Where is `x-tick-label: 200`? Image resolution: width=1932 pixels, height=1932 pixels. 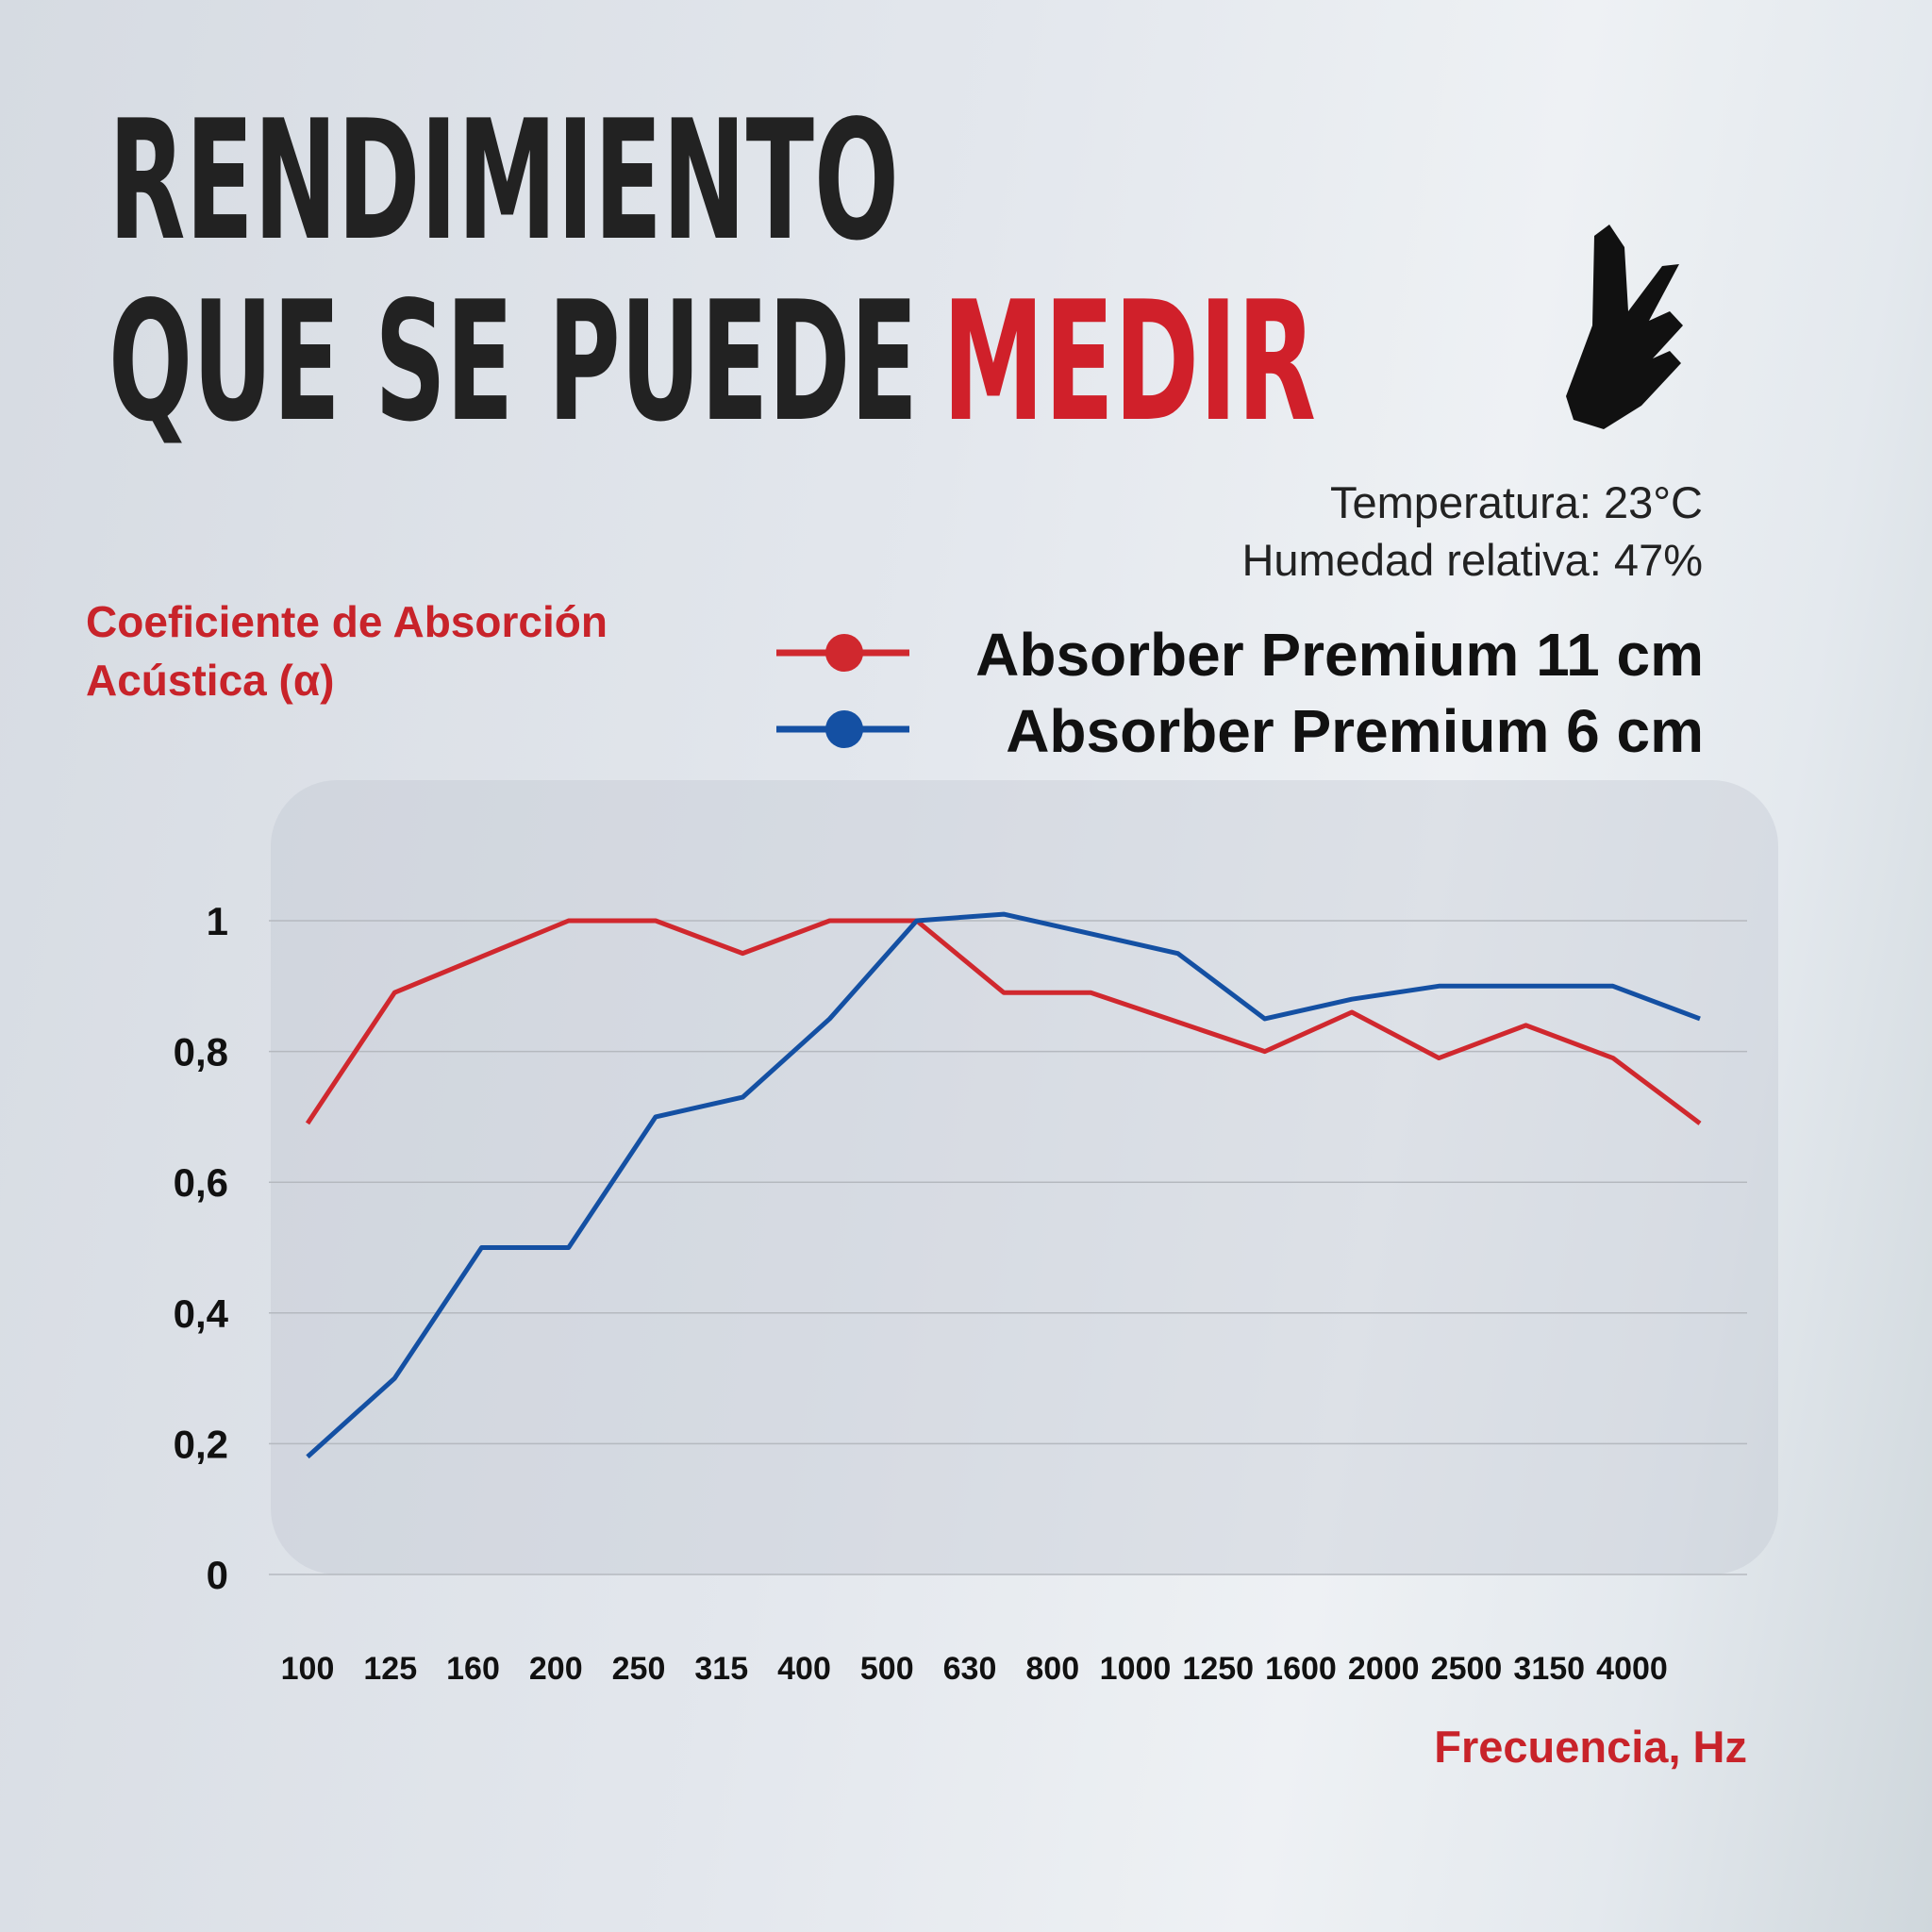 x-tick-label: 200 is located at coordinates (556, 1669).